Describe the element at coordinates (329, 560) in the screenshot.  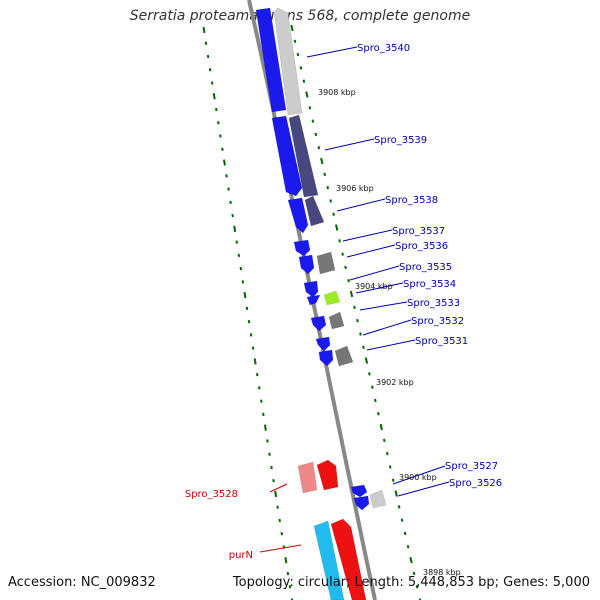
I see `feature-purn-cyan` at that location.